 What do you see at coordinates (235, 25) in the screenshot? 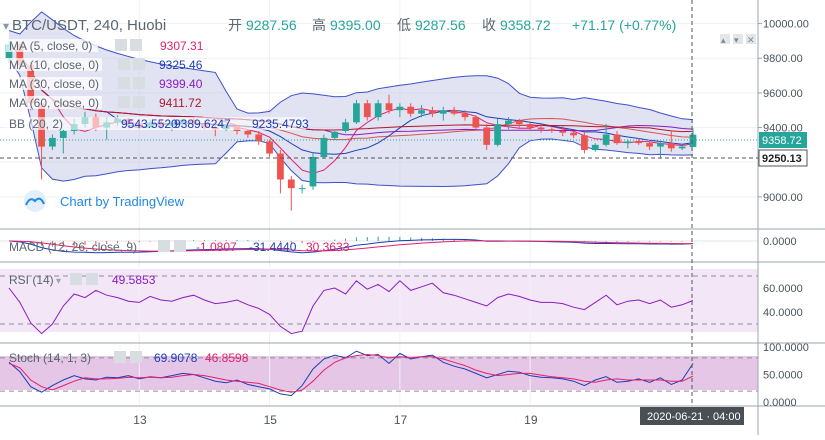
I see `open-label: 开` at bounding box center [235, 25].